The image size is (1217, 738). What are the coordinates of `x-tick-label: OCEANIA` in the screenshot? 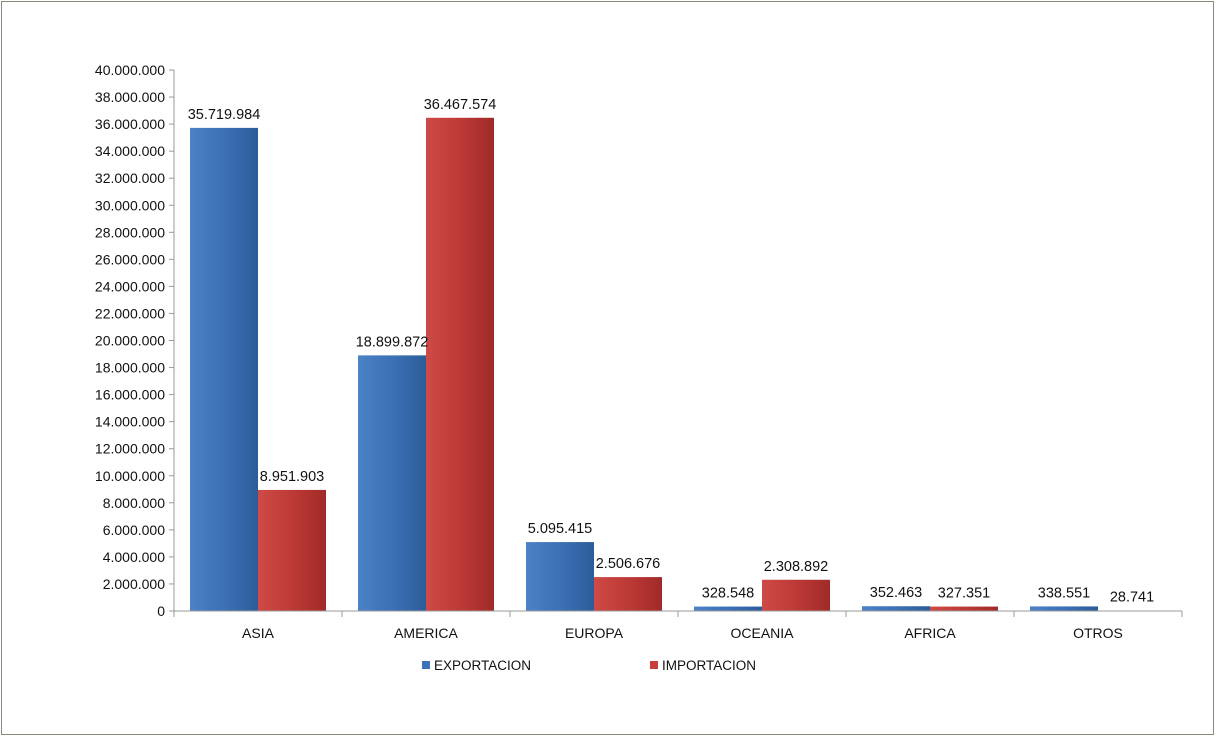 It's located at (762, 633).